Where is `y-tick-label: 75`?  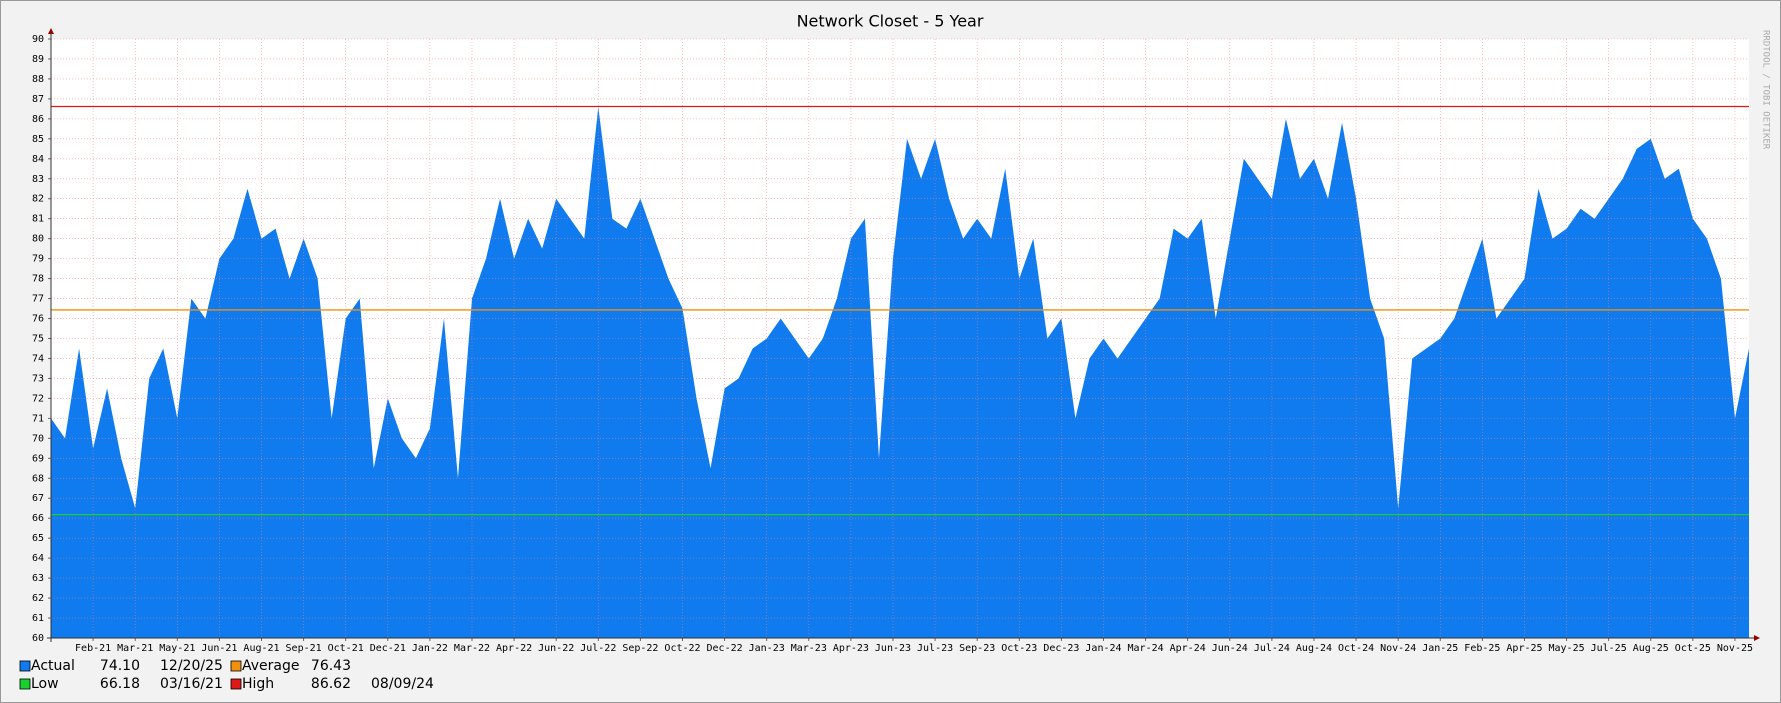 y-tick-label: 75 is located at coordinates (38, 339).